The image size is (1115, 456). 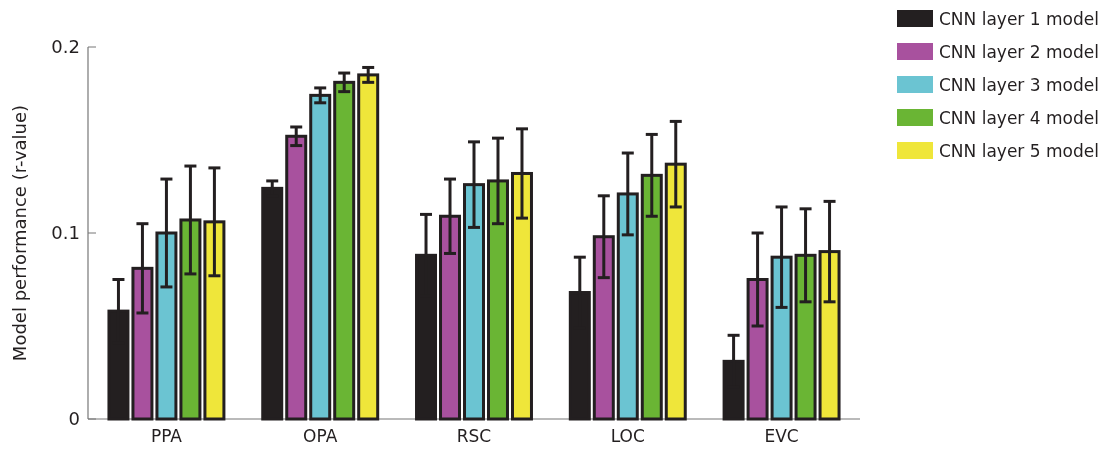 What do you see at coordinates (65, 233) in the screenshot?
I see `y-tick-label: 0.1` at bounding box center [65, 233].